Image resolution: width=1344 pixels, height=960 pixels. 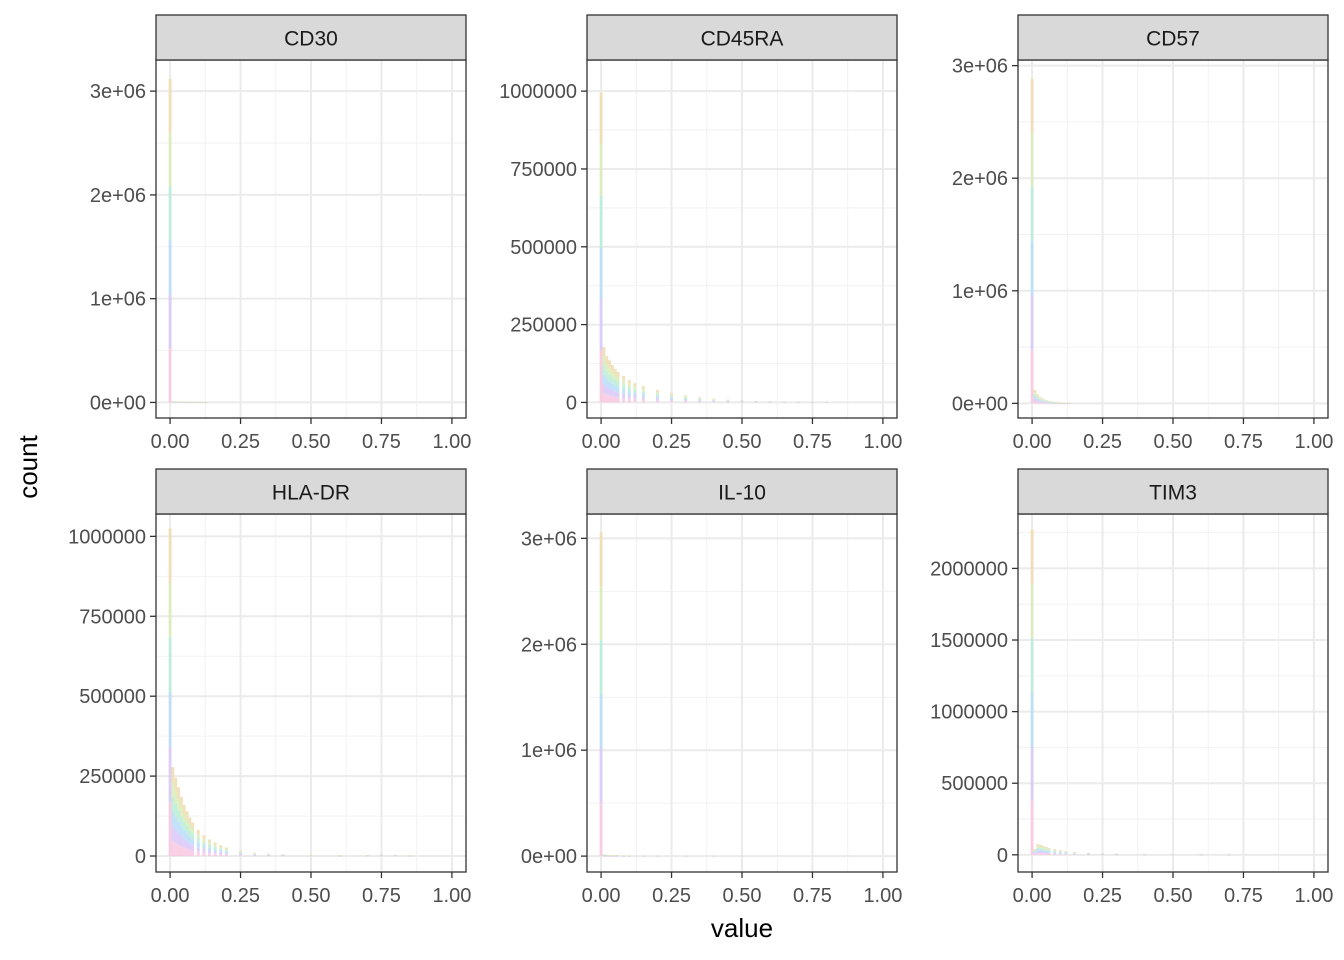 I want to click on x-axis-title: value, so click(x=742, y=928).